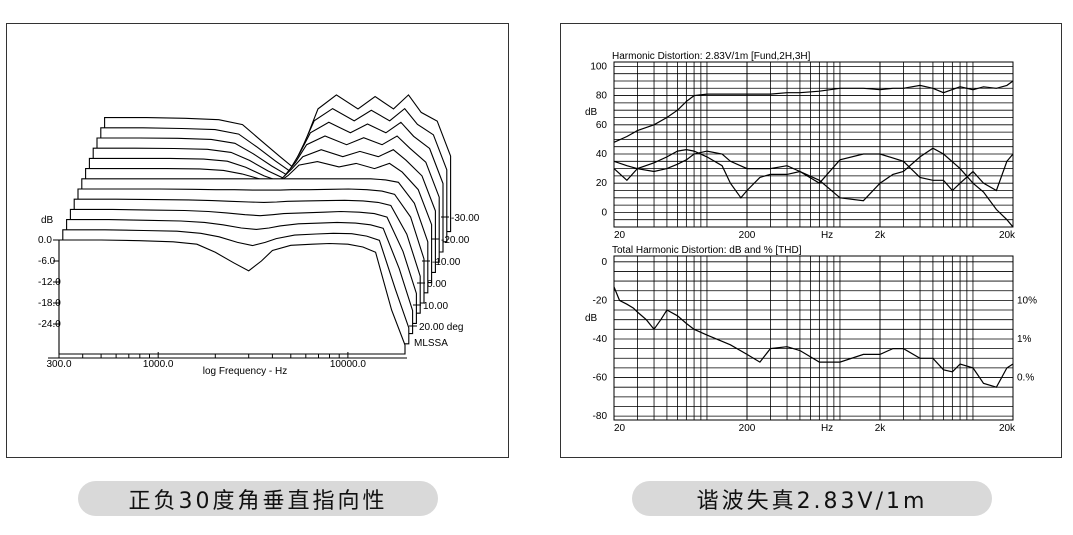 The width and height of the screenshot is (1073, 535). Describe the element at coordinates (441, 327) in the screenshot. I see `depth-tick-label: 20.00 deg` at that location.